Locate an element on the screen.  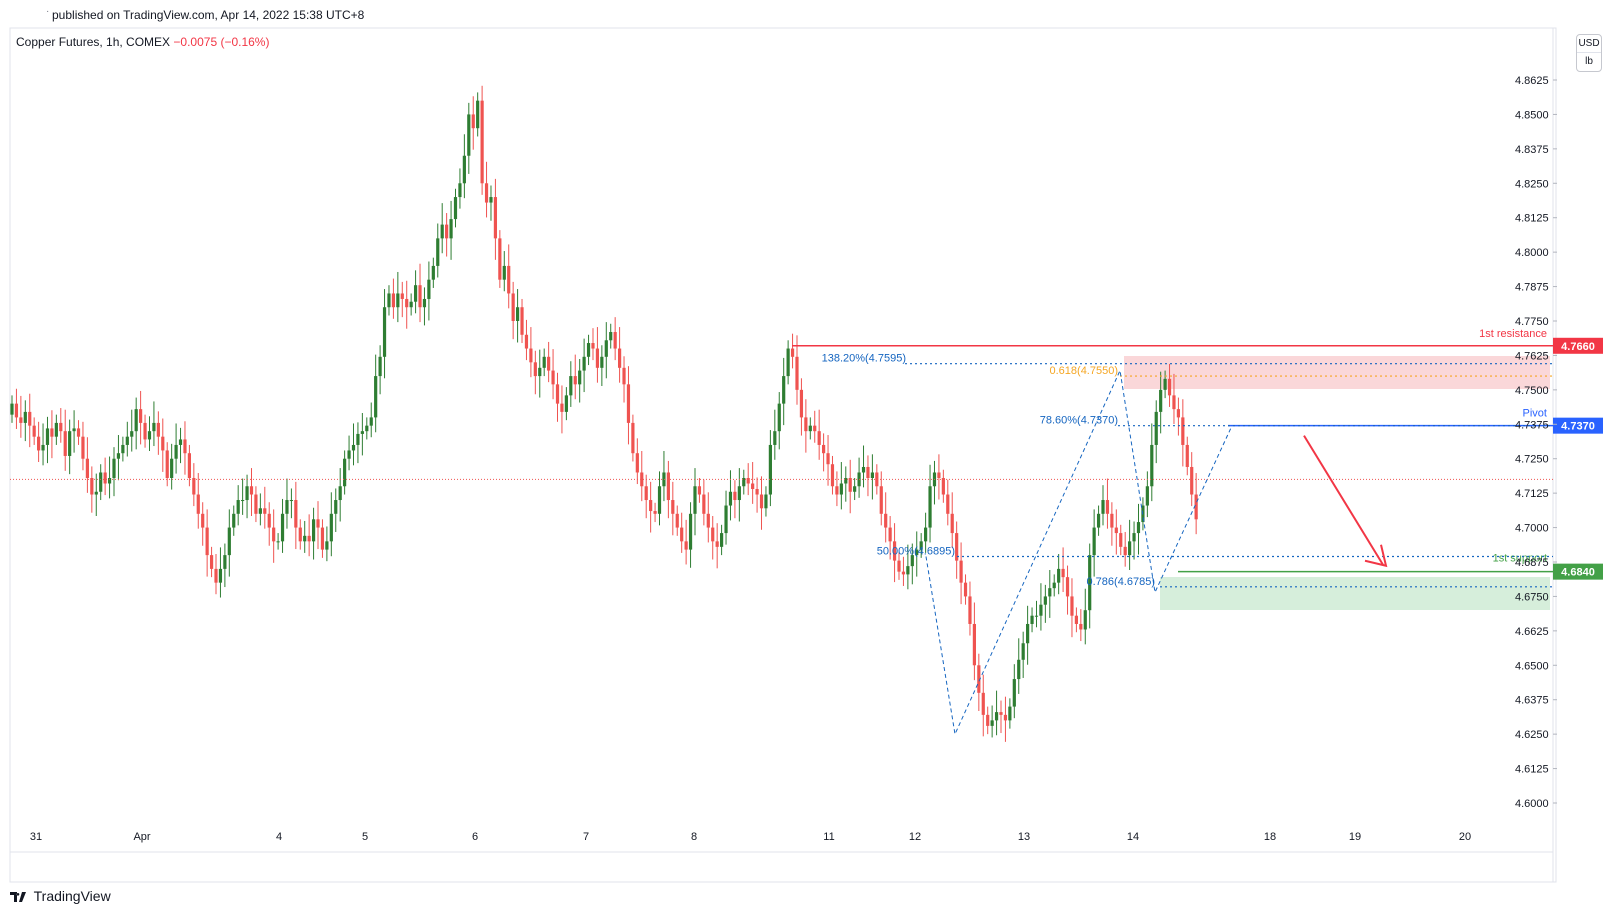
tradingview-brand: TradingView is located at coordinates (60, 896).